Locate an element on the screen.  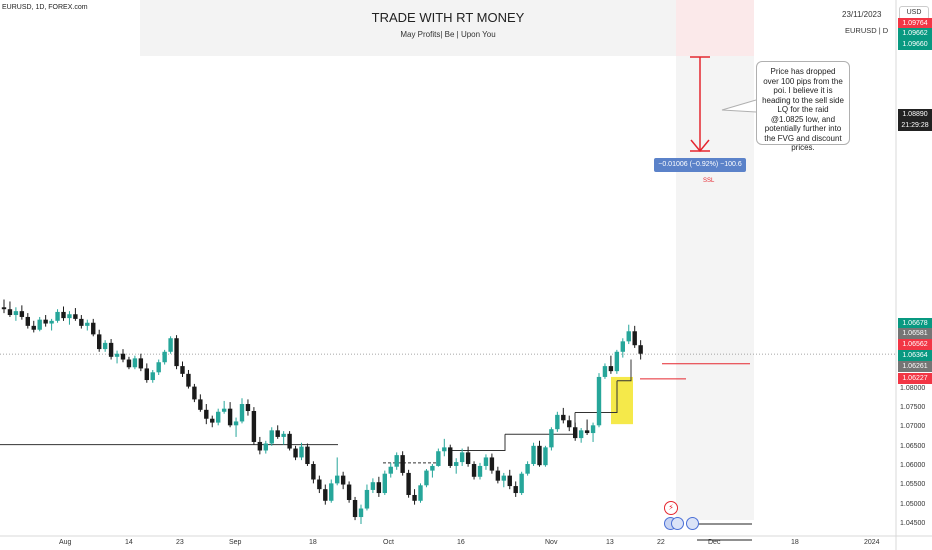
future-shade-zone is located at coordinates (715, 260).